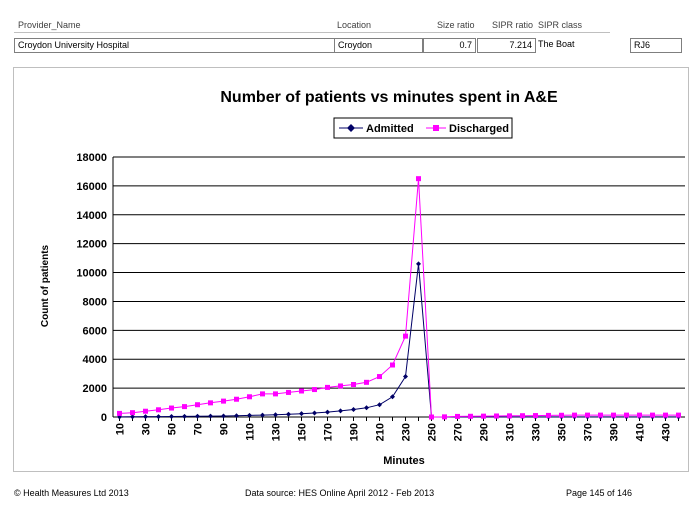 This screenshot has height=509, width=700. What do you see at coordinates (537, 432) in the screenshot?
I see `x-tick-label: 330` at bounding box center [537, 432].